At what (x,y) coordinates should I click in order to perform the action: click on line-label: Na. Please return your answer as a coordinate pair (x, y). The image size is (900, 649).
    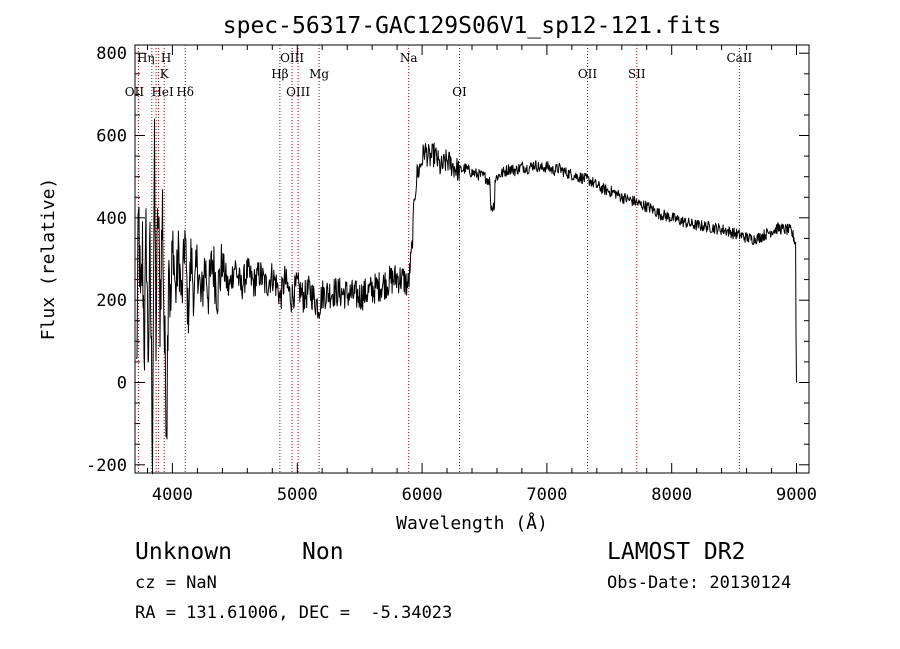
    Looking at the image, I should click on (409, 58).